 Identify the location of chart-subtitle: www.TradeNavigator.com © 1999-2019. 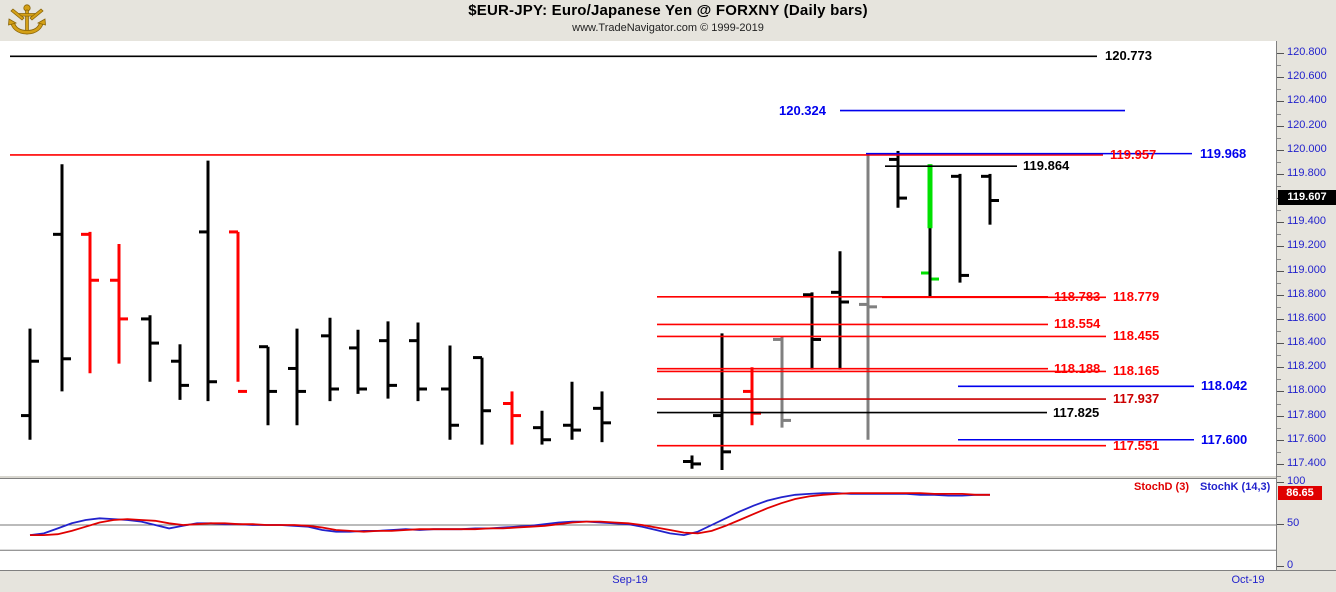
(668, 28).